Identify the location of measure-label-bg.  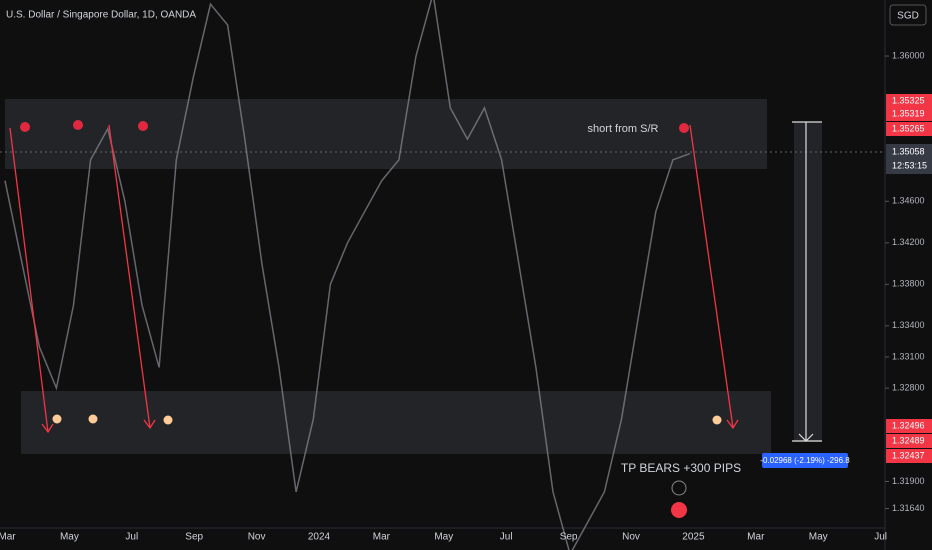
(805, 460).